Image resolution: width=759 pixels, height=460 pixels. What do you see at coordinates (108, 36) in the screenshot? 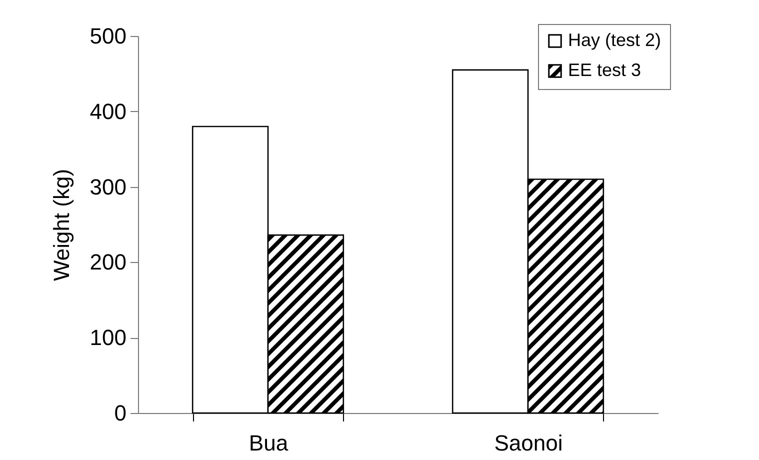
I see `y-tick-label: 500` at bounding box center [108, 36].